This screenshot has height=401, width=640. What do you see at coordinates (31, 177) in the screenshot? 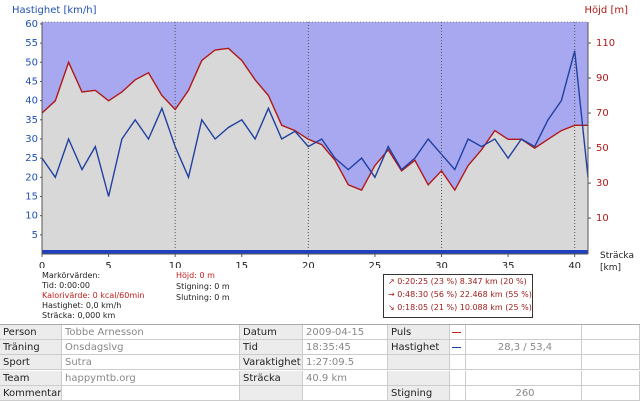
I see `y-tick-label: 20` at bounding box center [31, 177].